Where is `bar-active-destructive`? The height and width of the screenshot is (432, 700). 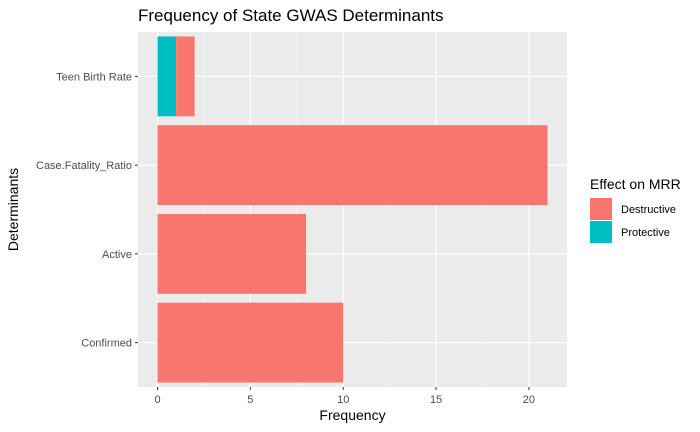
bar-active-destructive is located at coordinates (232, 253).